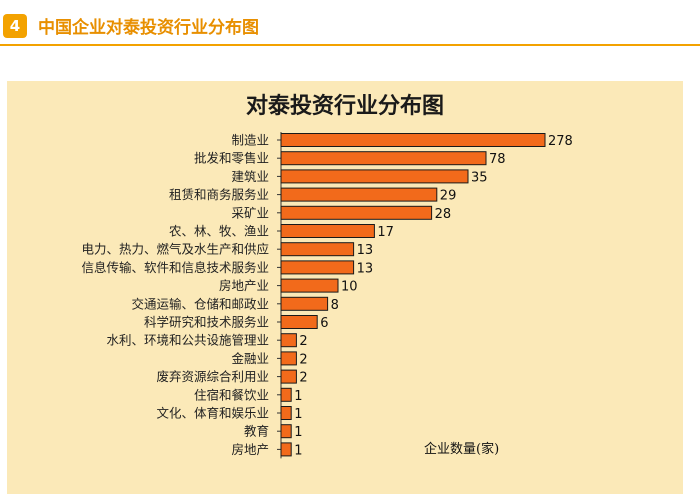 The width and height of the screenshot is (700, 496). Describe the element at coordinates (250, 449) in the screenshot. I see `category-label: 房地产` at that location.